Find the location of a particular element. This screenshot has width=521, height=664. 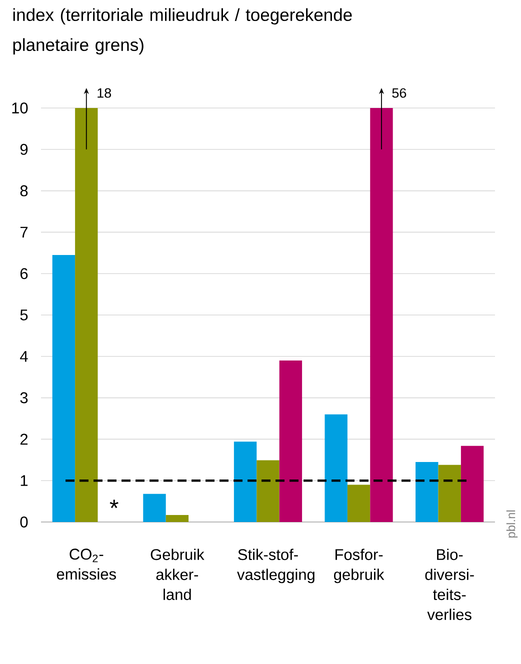

y-tick-label: 4 is located at coordinates (24, 356).